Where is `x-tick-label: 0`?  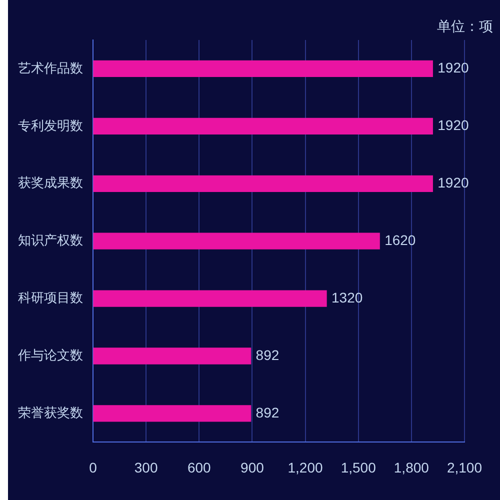 x-tick-label: 0 is located at coordinates (93, 467).